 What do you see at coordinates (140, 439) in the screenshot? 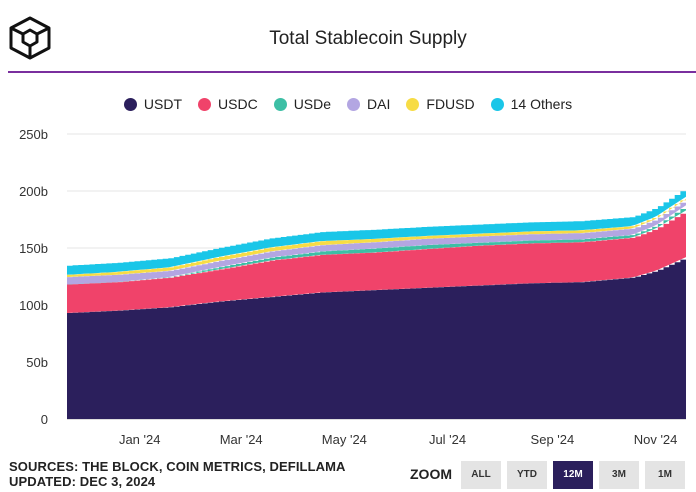
I see `x-tick-label: Jan '24` at bounding box center [140, 439].